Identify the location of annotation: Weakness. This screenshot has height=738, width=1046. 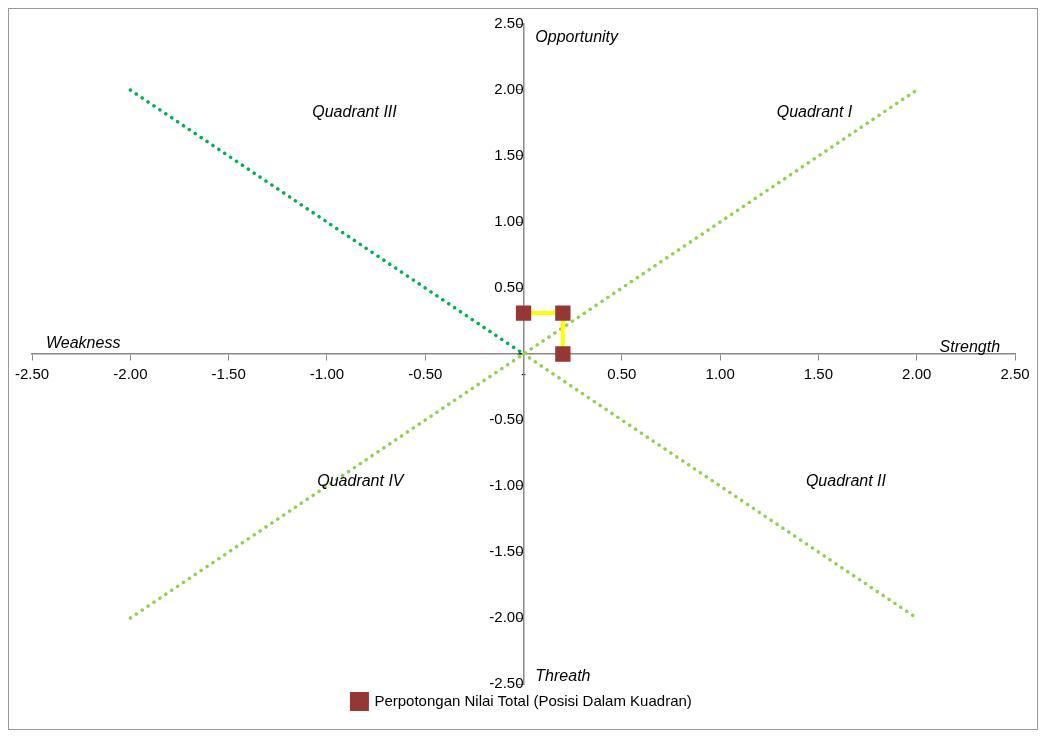
(83, 342).